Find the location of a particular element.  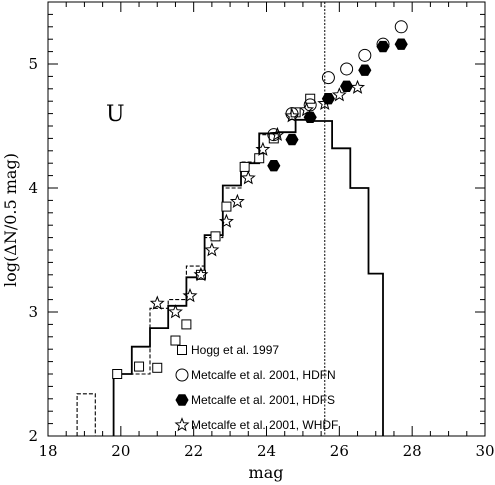

x-tick-label: 24 is located at coordinates (266, 451).